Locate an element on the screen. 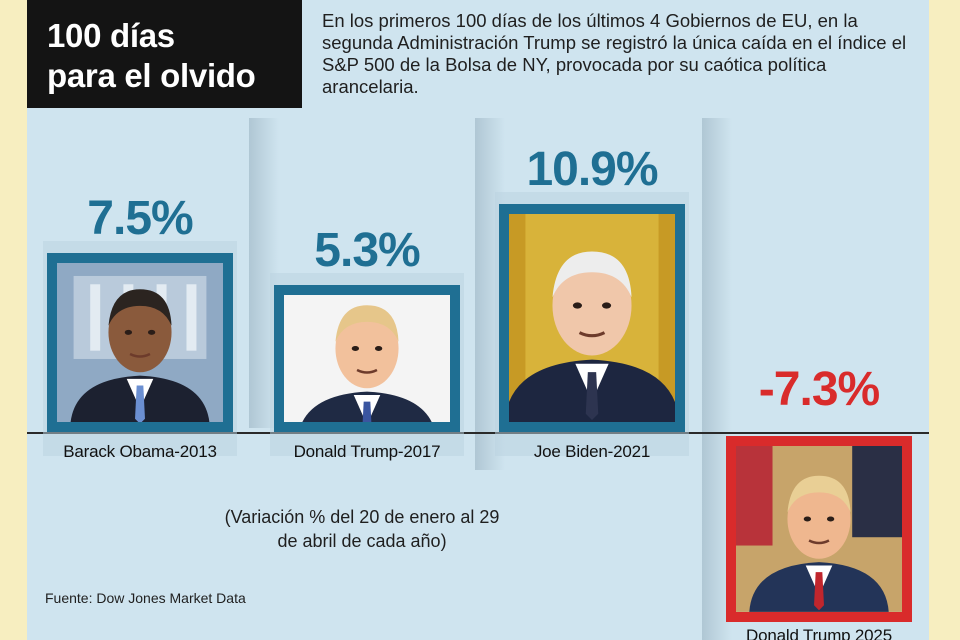  bar-value-label-3: 10.9% is located at coordinates (592, 169).